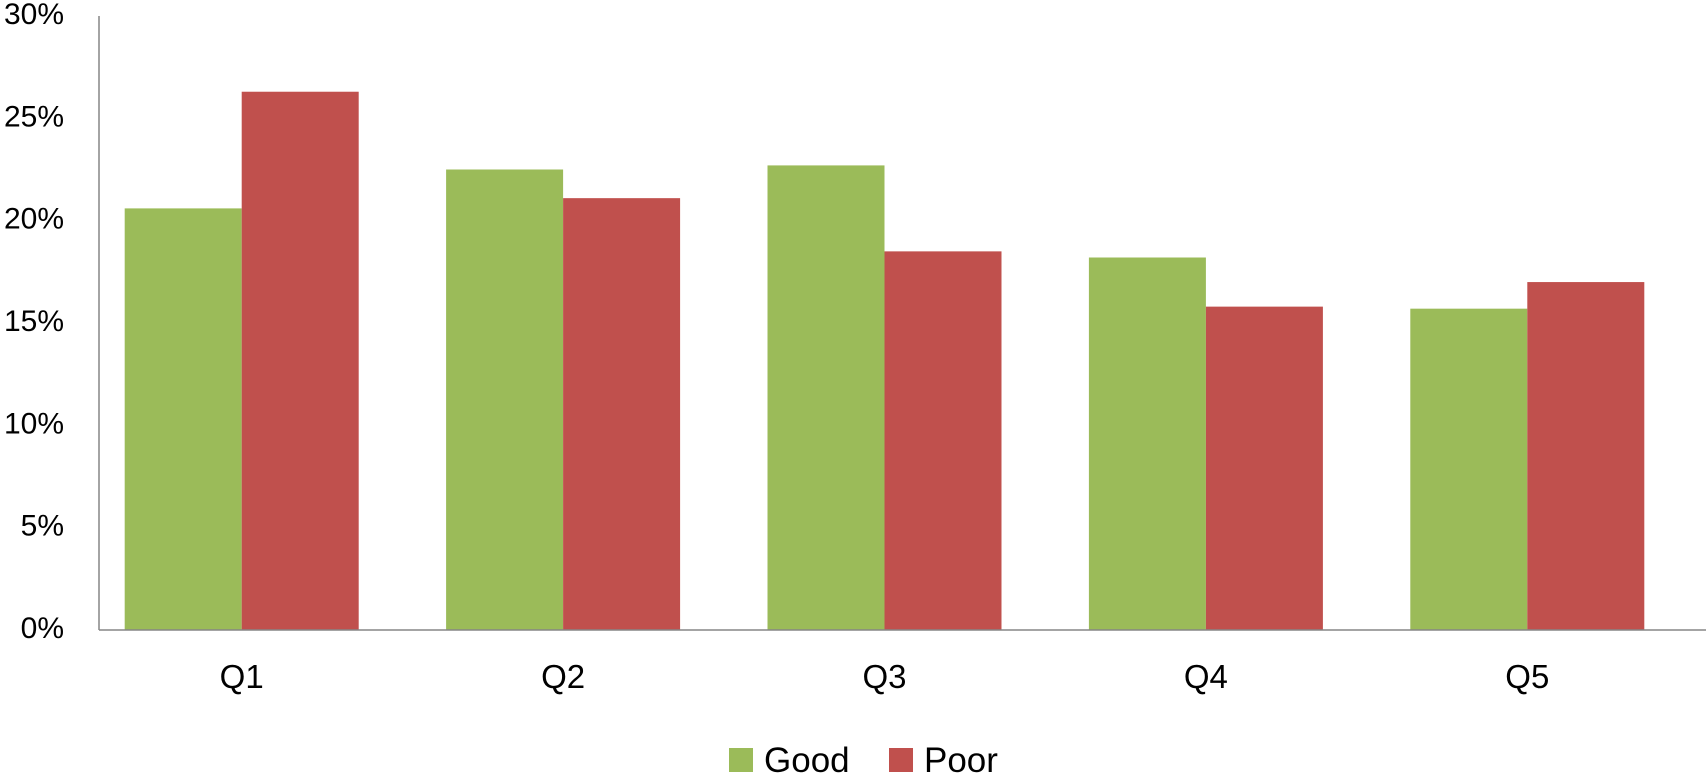 The height and width of the screenshot is (783, 1706). What do you see at coordinates (1586, 456) in the screenshot?
I see `bar-poor-q5` at bounding box center [1586, 456].